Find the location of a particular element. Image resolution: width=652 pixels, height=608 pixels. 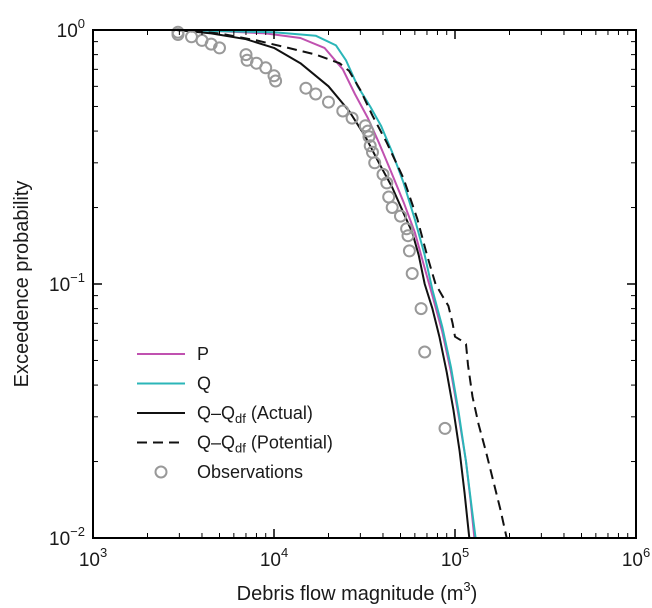

y-tick-label: 10⁻² is located at coordinates (67, 537).